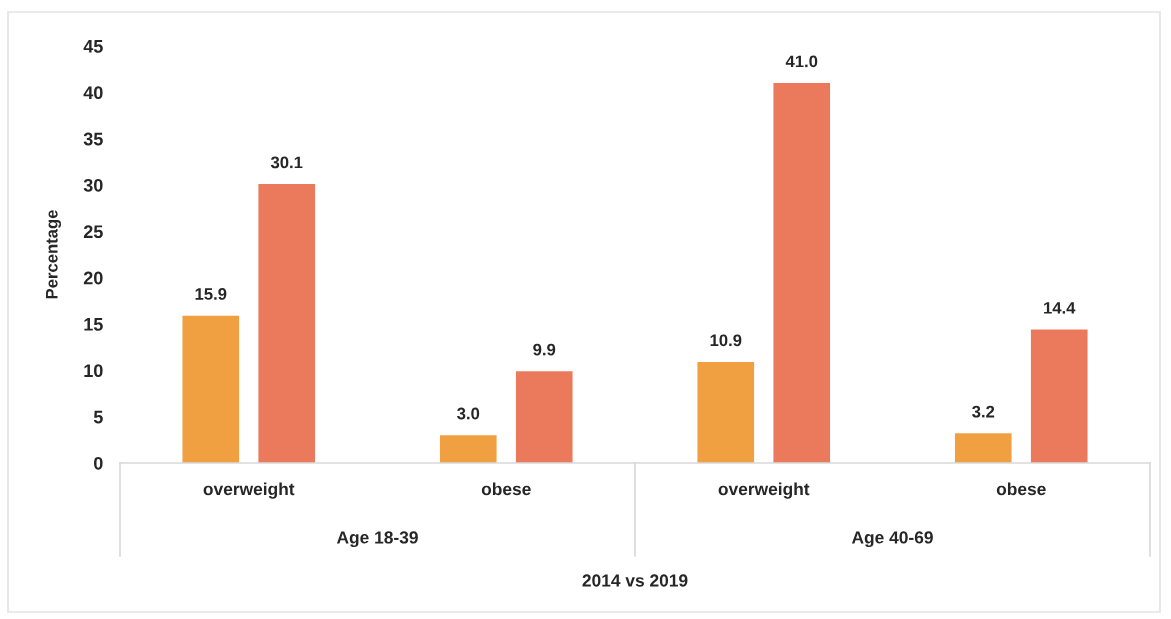 The image size is (1171, 619). Describe the element at coordinates (93, 139) in the screenshot. I see `y-tick-label: 35` at that location.